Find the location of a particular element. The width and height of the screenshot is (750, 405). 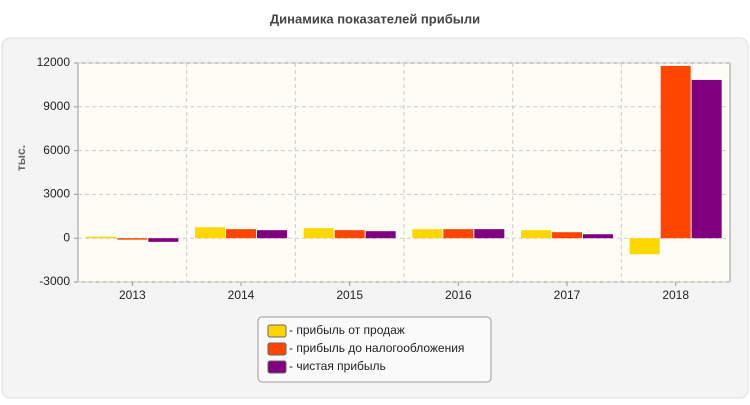

chart-title: Динамика показателей прибыли is located at coordinates (375, 18).